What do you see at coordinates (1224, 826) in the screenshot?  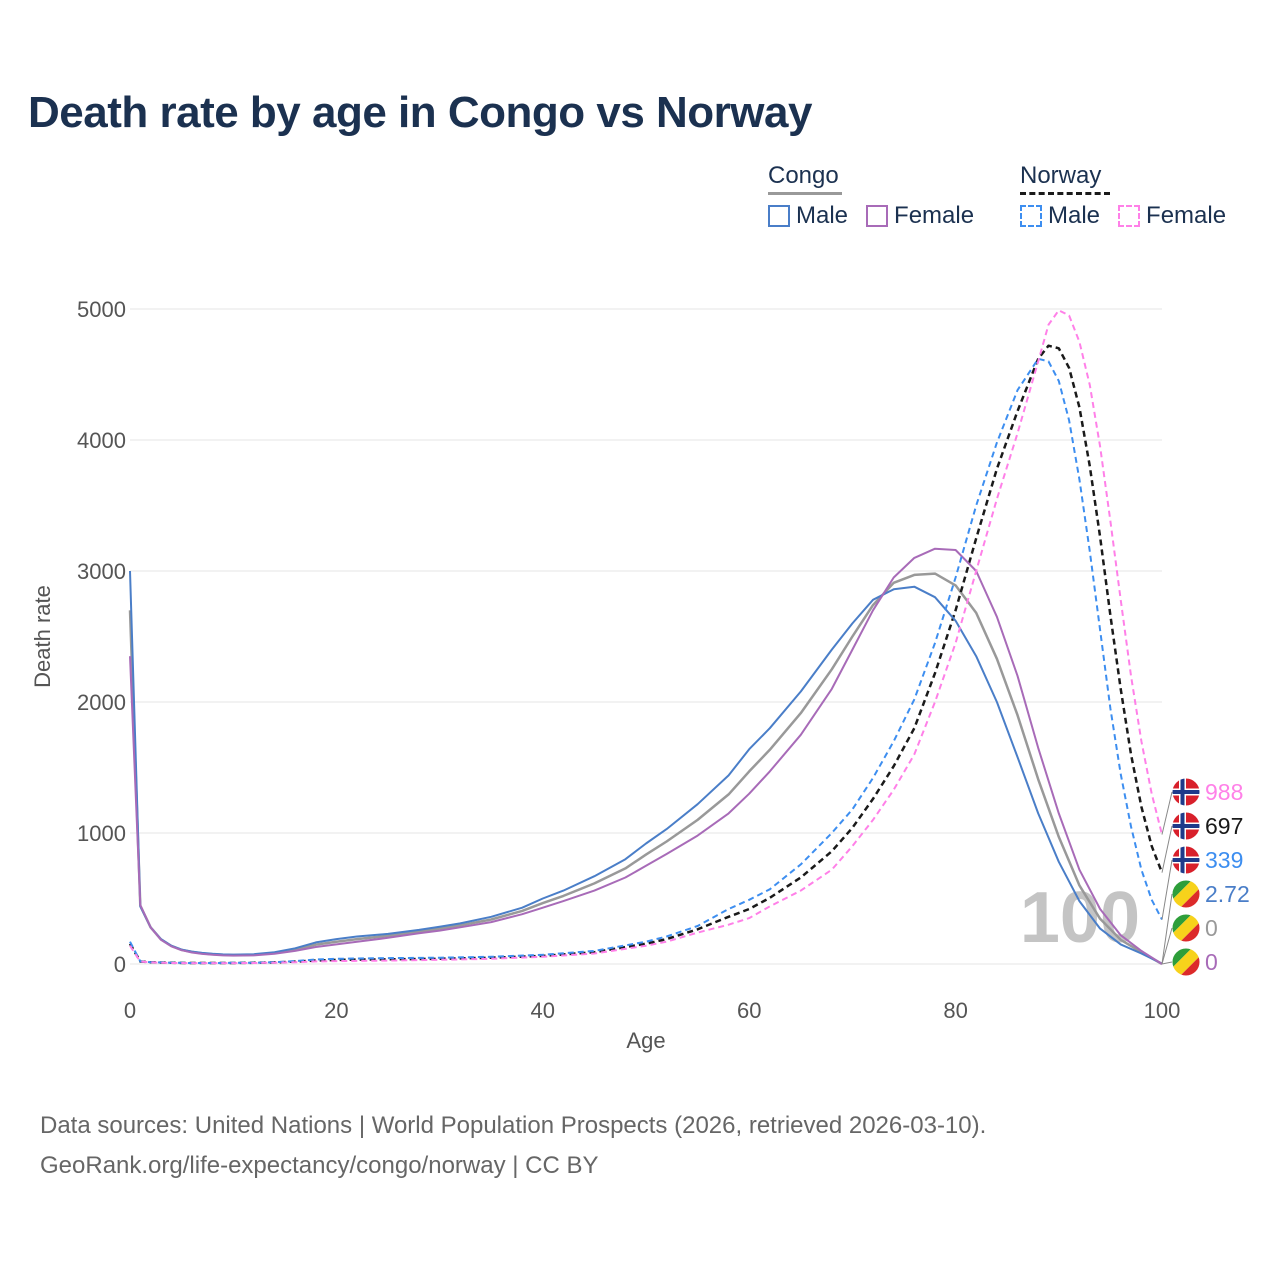 I see `end-value-label: 697` at bounding box center [1224, 826].